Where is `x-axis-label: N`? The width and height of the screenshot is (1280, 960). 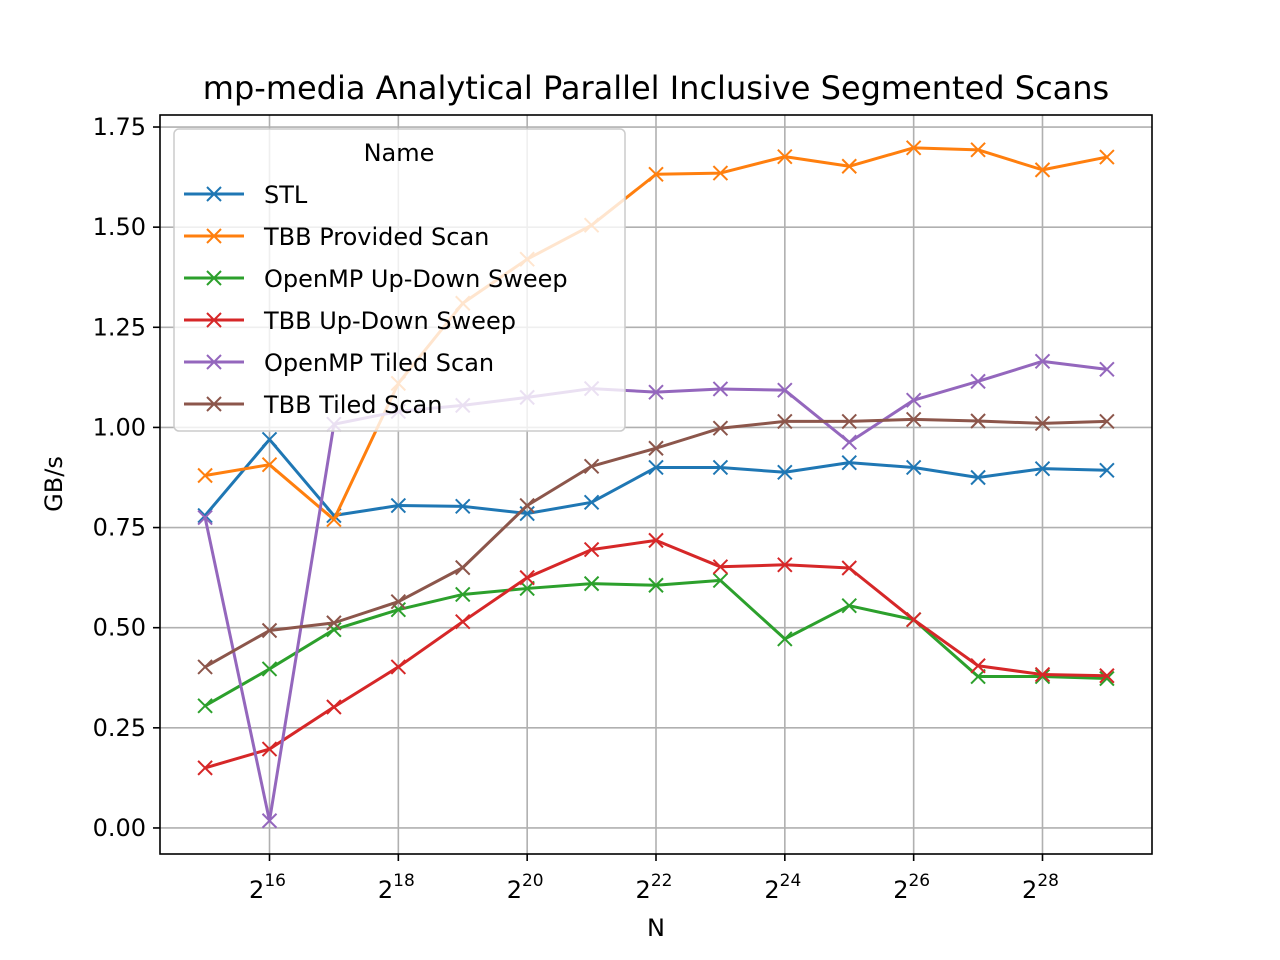 x-axis-label: N is located at coordinates (656, 928).